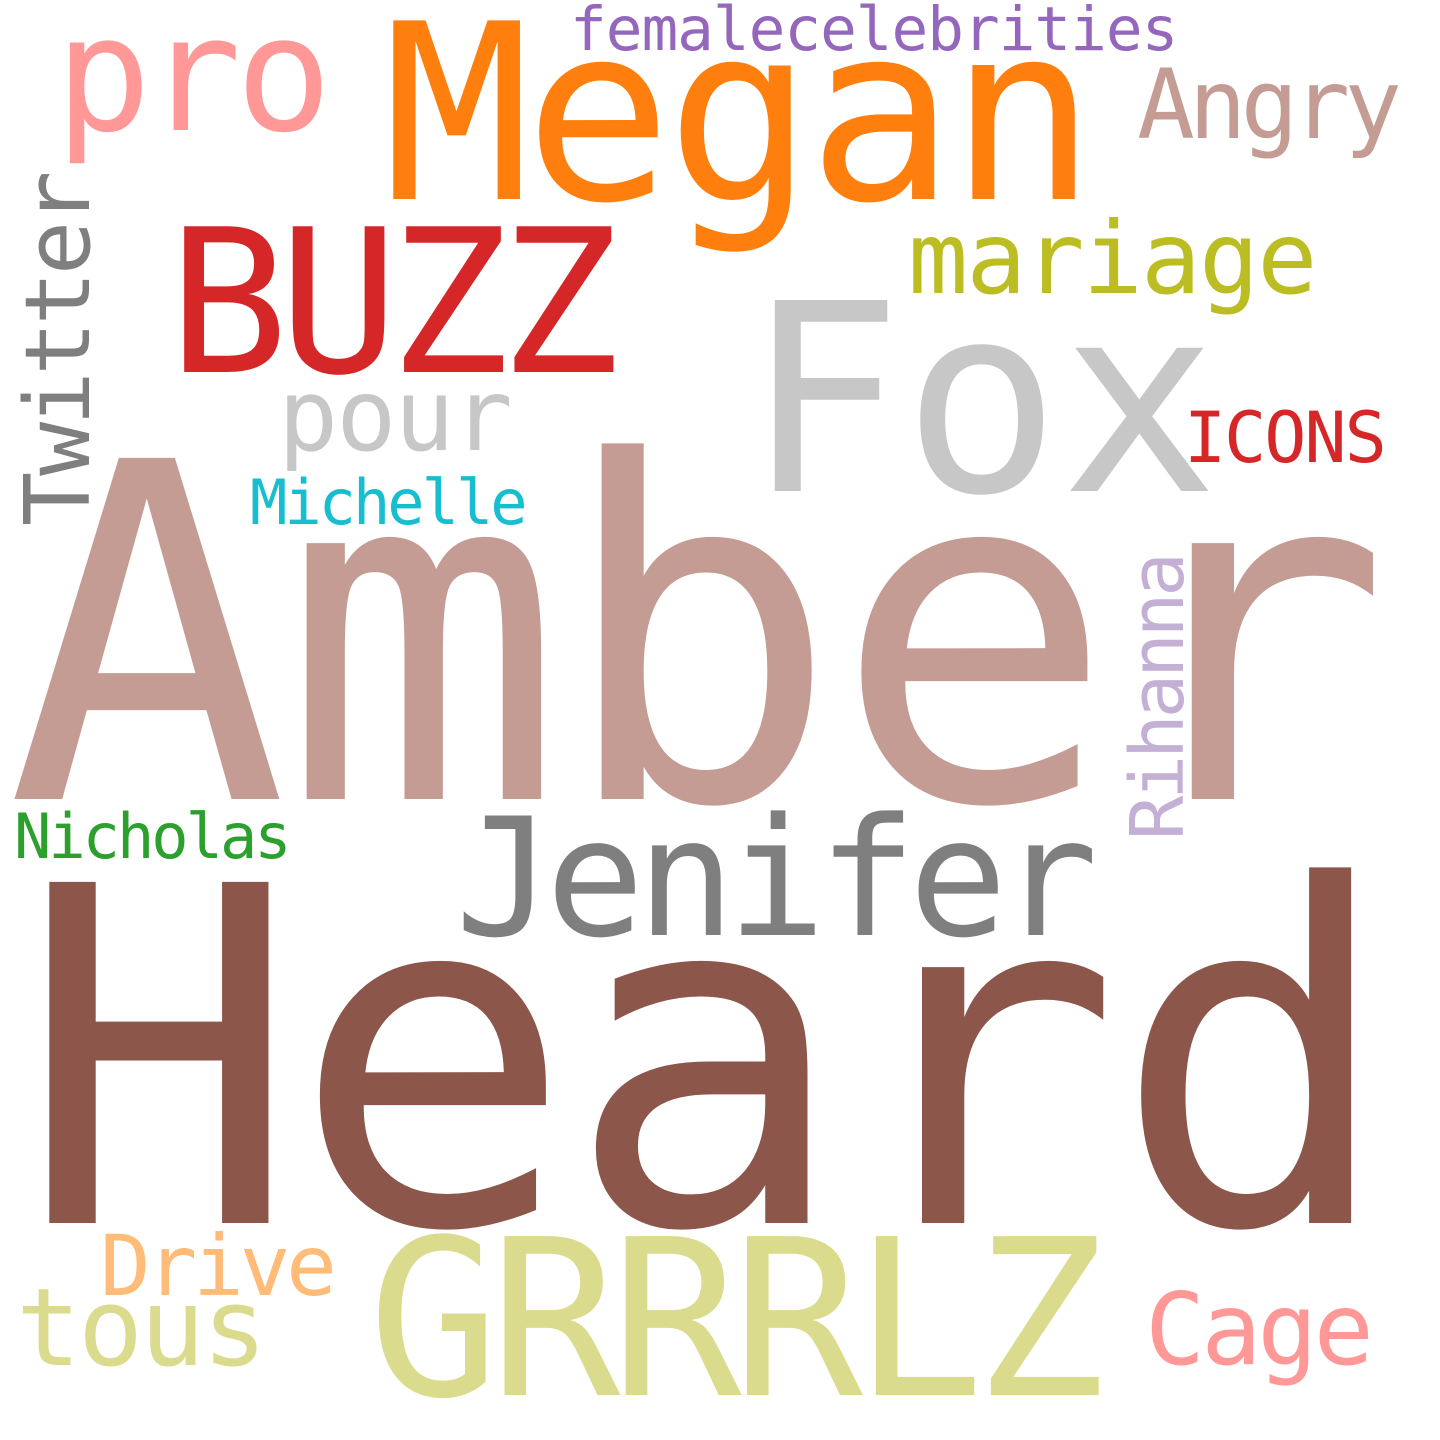  Describe the element at coordinates (1269, 105) in the screenshot. I see `word-angry: Angry` at that location.